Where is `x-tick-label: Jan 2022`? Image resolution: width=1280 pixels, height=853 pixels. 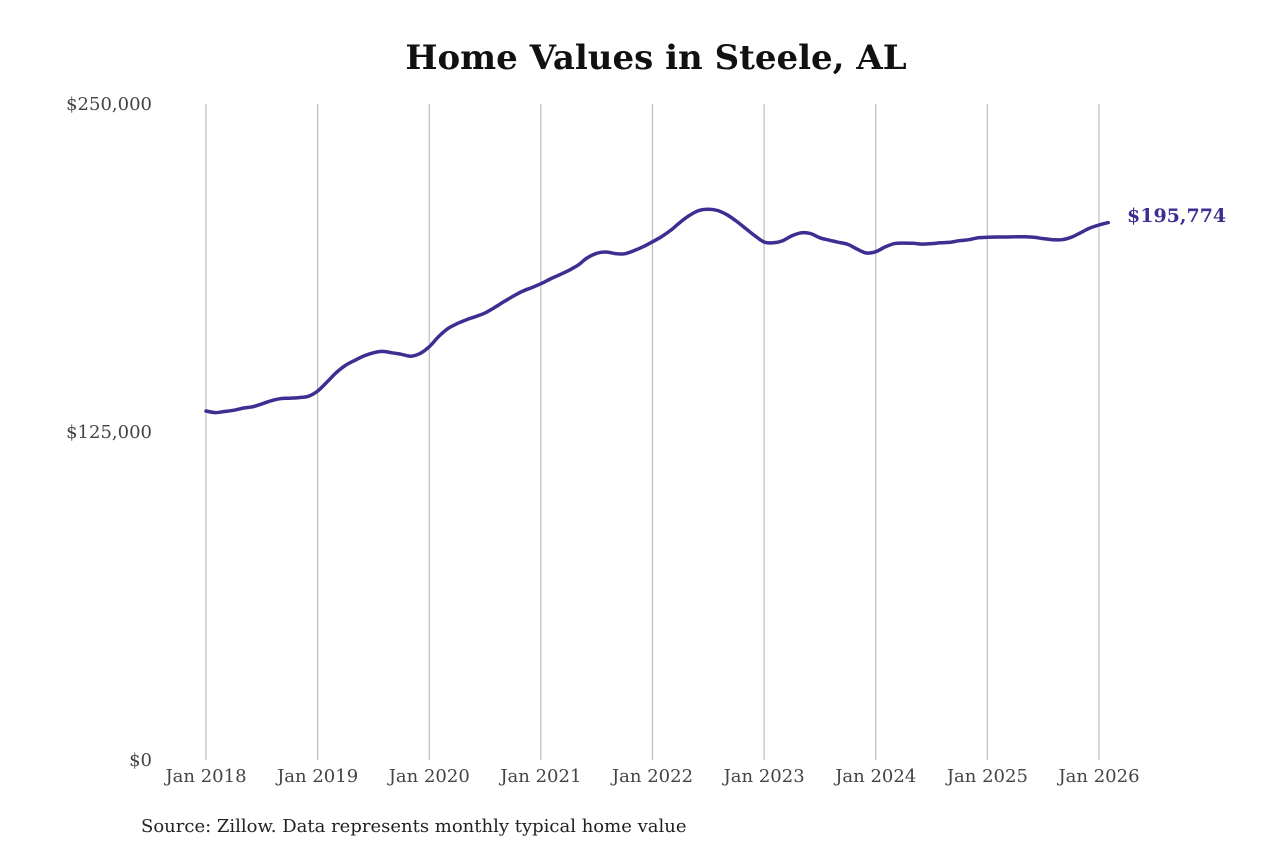 x-tick-label: Jan 2022 is located at coordinates (651, 776).